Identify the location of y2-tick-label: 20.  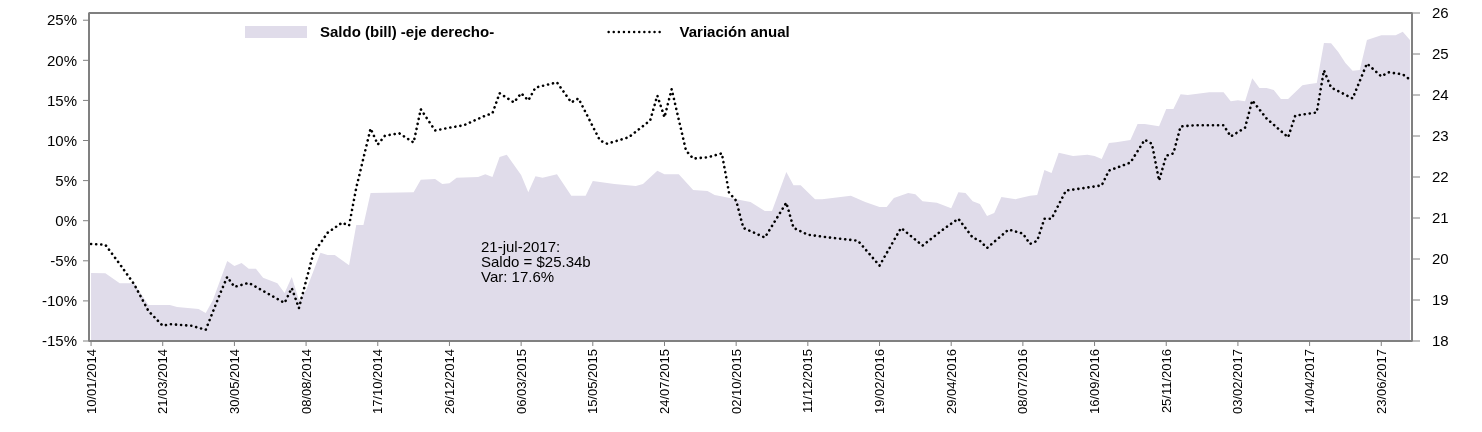
(1440, 259).